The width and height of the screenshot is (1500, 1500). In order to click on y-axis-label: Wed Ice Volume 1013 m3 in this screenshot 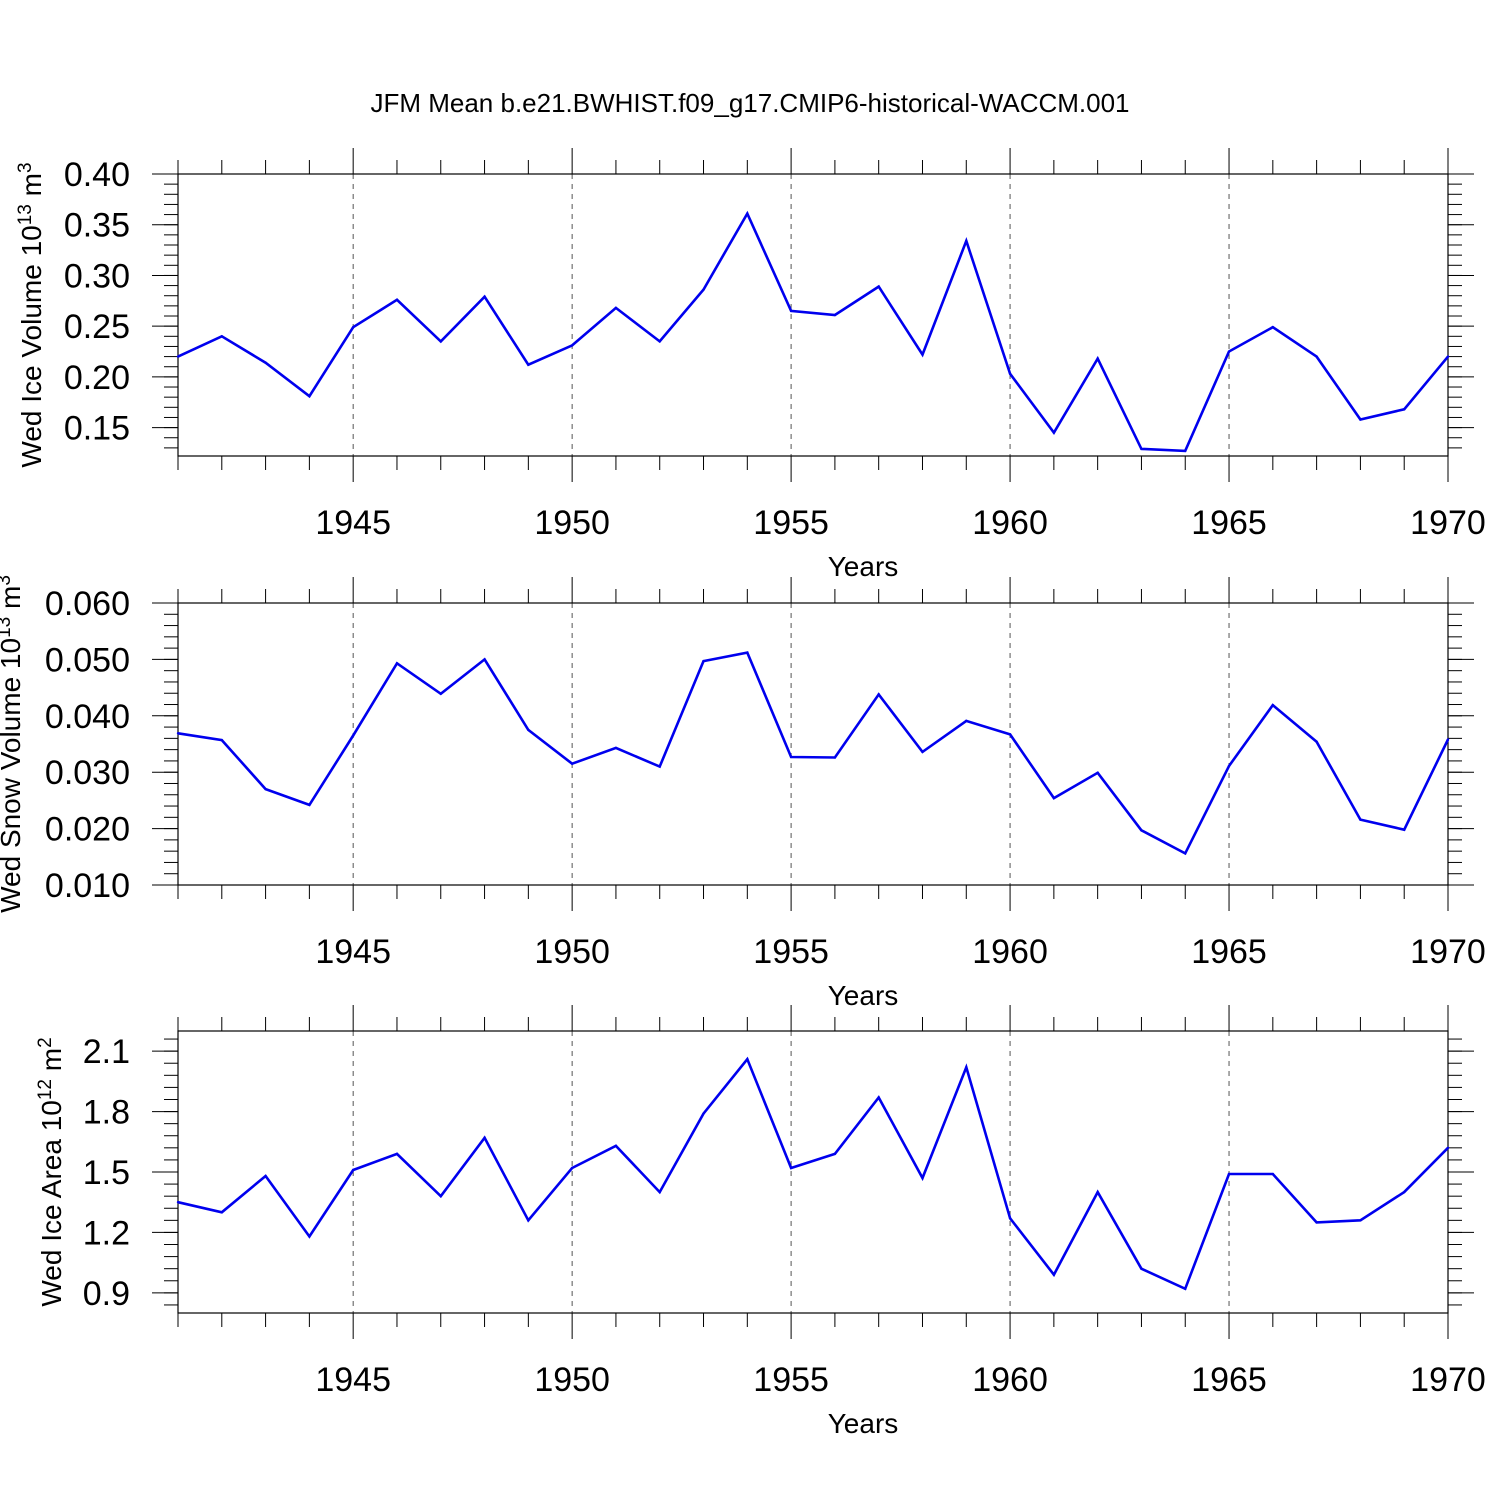, I will do `click(31, 314)`.